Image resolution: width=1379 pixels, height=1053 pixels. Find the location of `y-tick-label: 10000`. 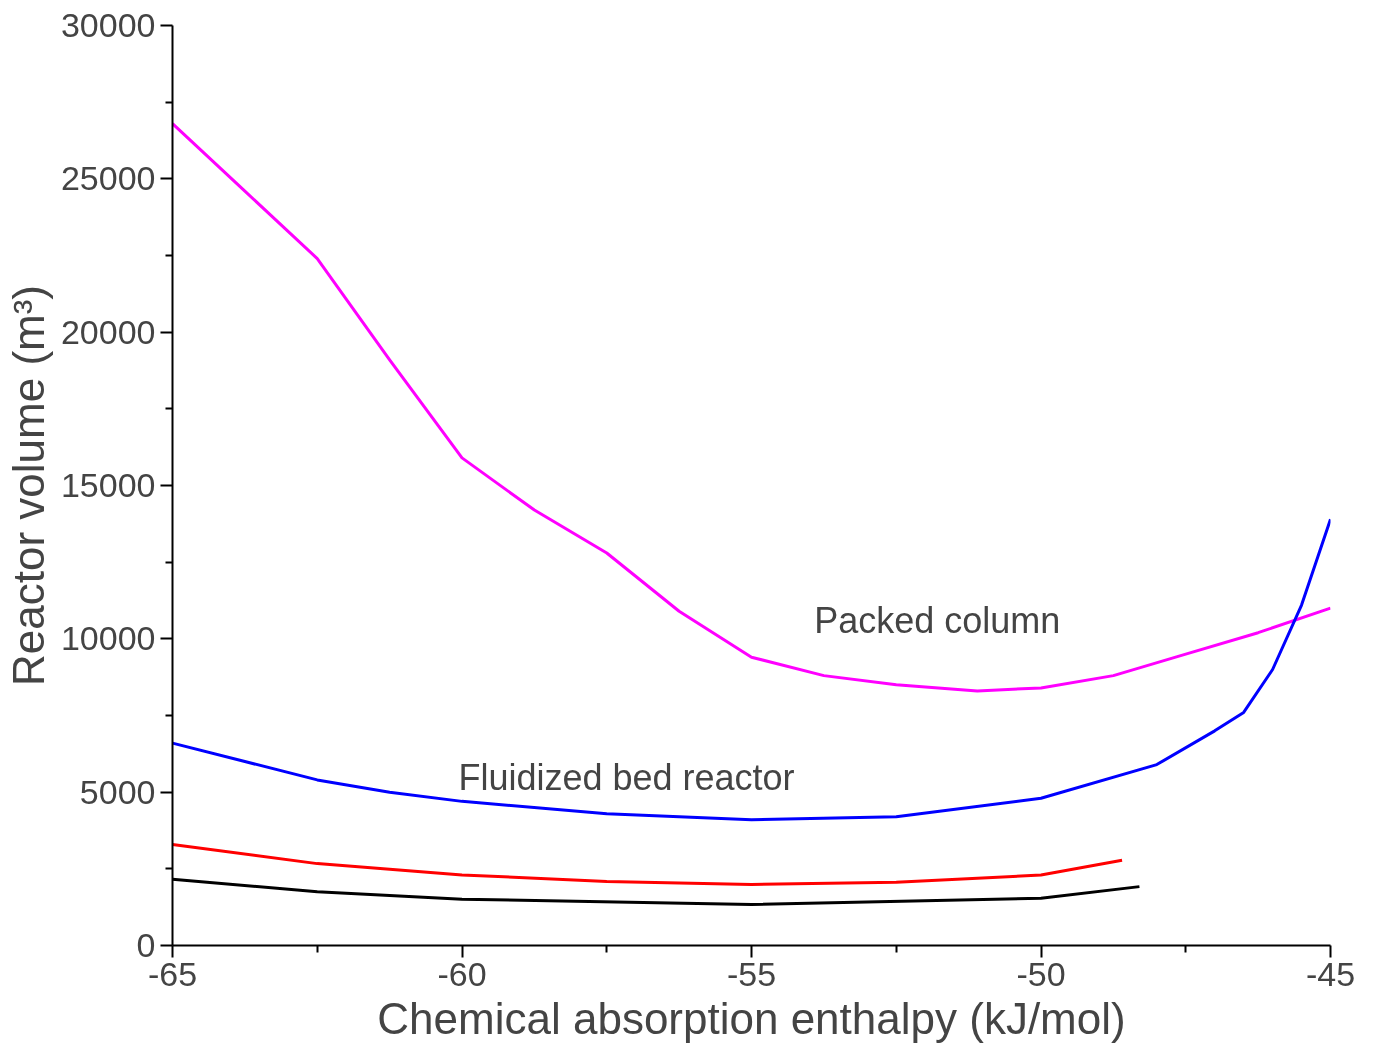

y-tick-label: 10000 is located at coordinates (108, 638).